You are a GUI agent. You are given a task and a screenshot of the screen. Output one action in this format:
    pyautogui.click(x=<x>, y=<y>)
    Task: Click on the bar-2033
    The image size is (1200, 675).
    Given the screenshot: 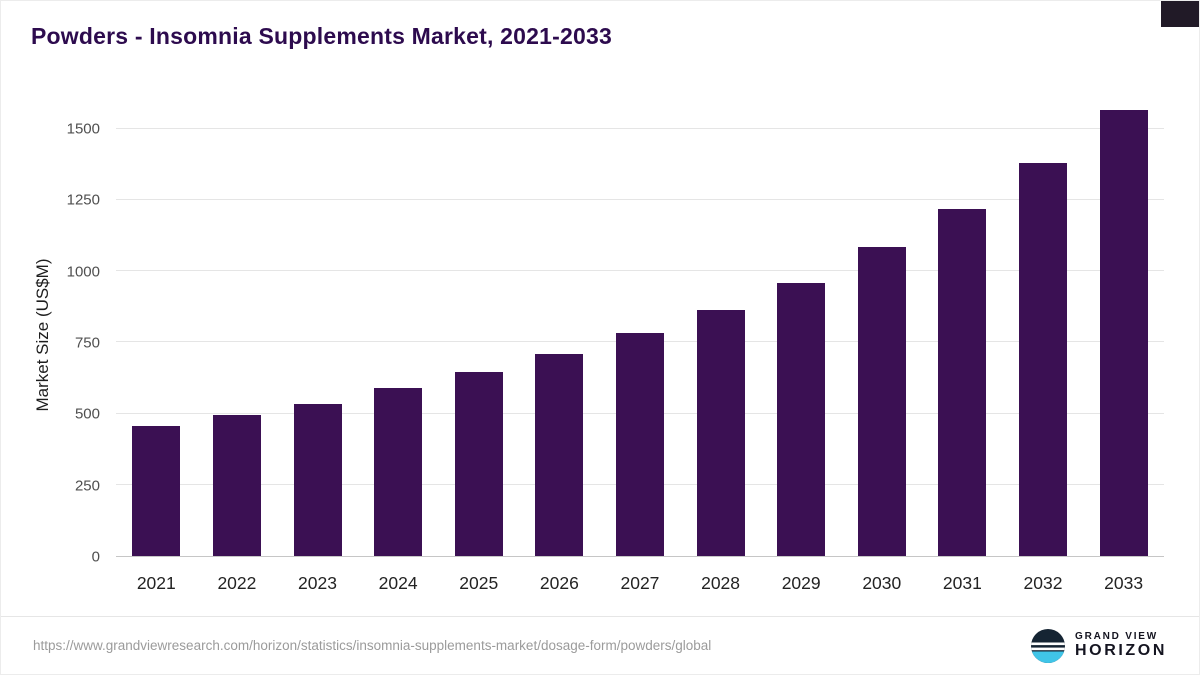 What is the action you would take?
    pyautogui.click(x=1123, y=333)
    